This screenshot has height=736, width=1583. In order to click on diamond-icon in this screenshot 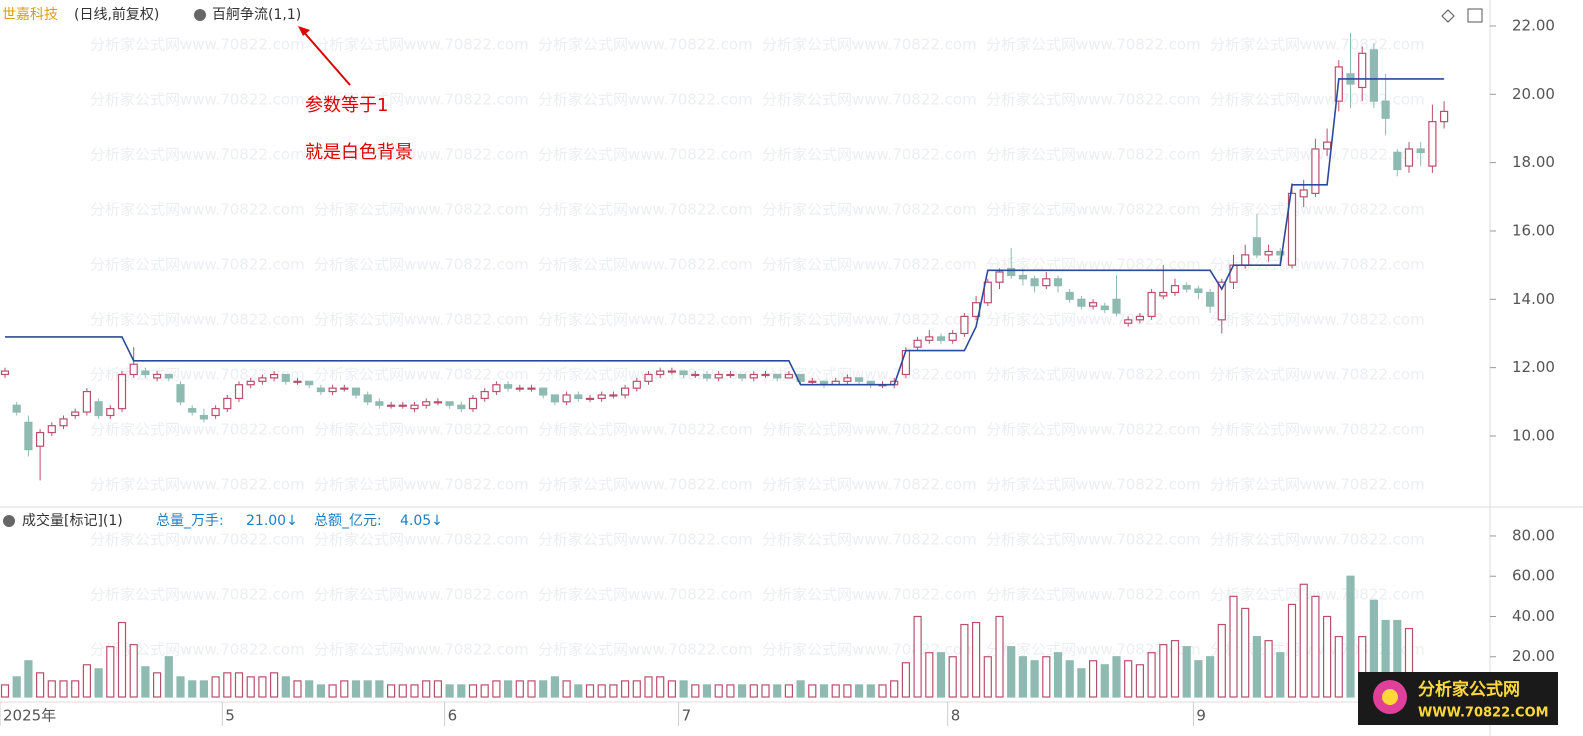, I will do `click(1448, 16)`.